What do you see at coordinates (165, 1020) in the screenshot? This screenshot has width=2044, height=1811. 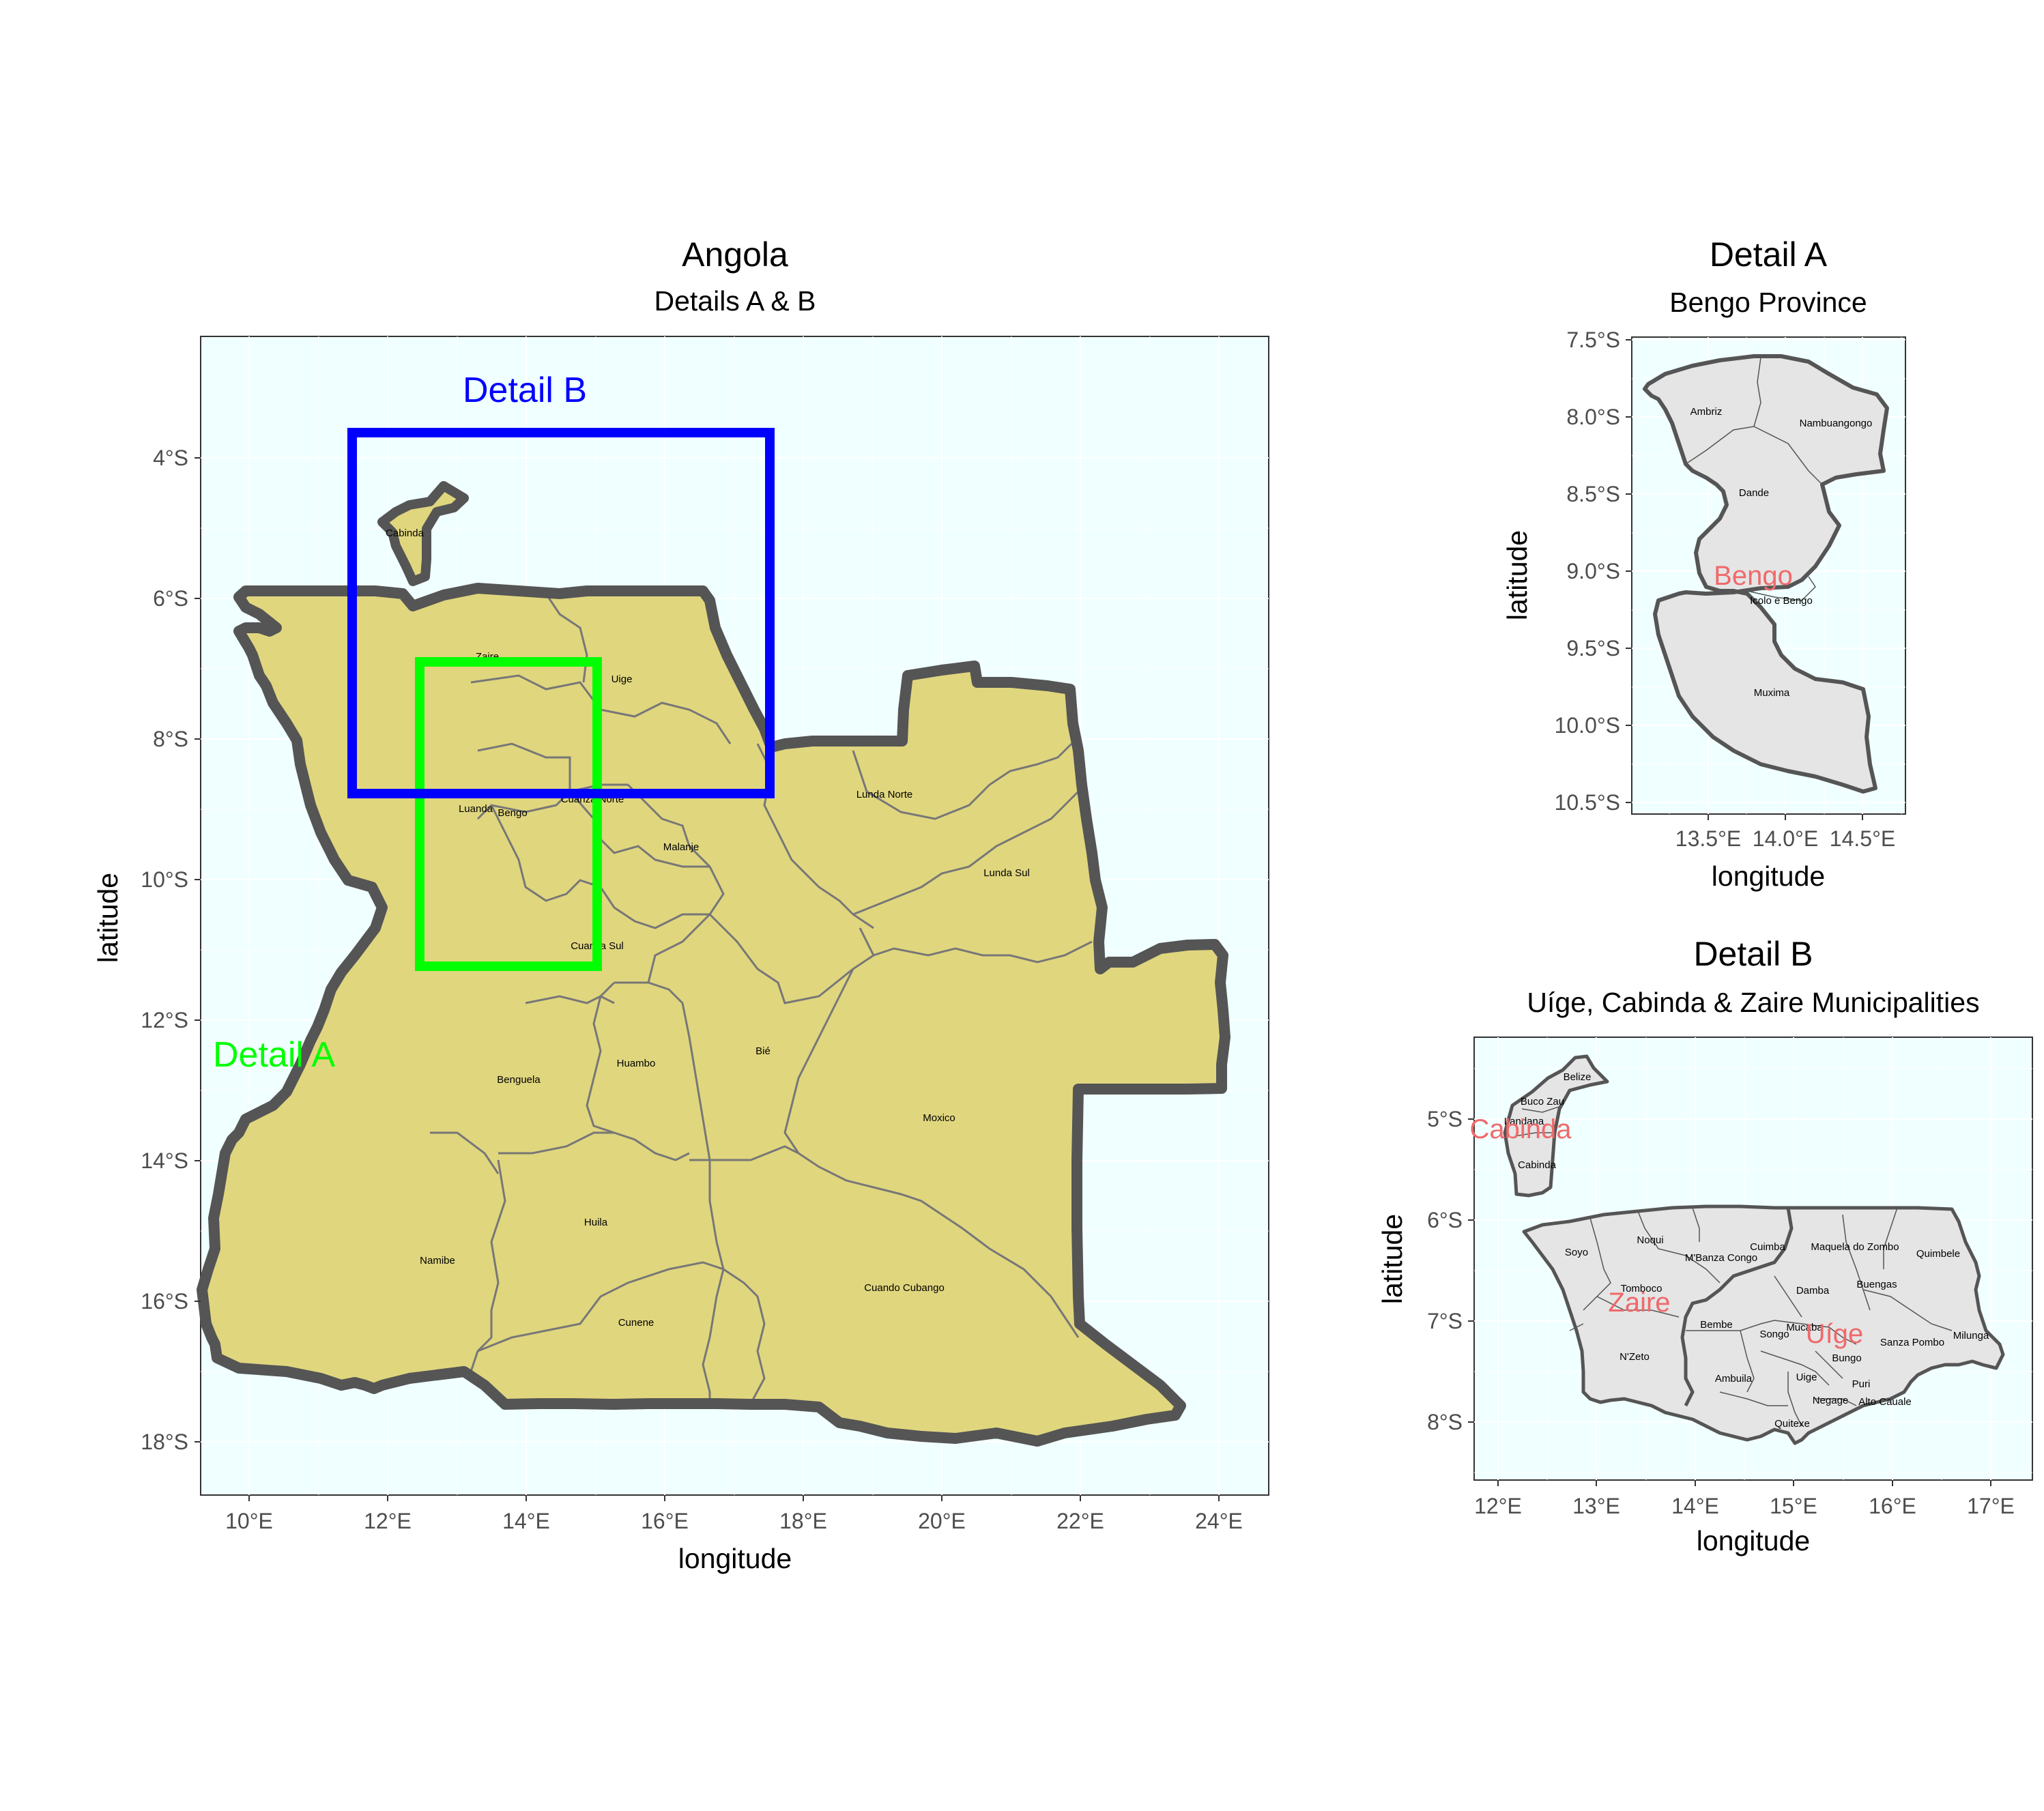 I see `main-y-tick-12: 12°S` at bounding box center [165, 1020].